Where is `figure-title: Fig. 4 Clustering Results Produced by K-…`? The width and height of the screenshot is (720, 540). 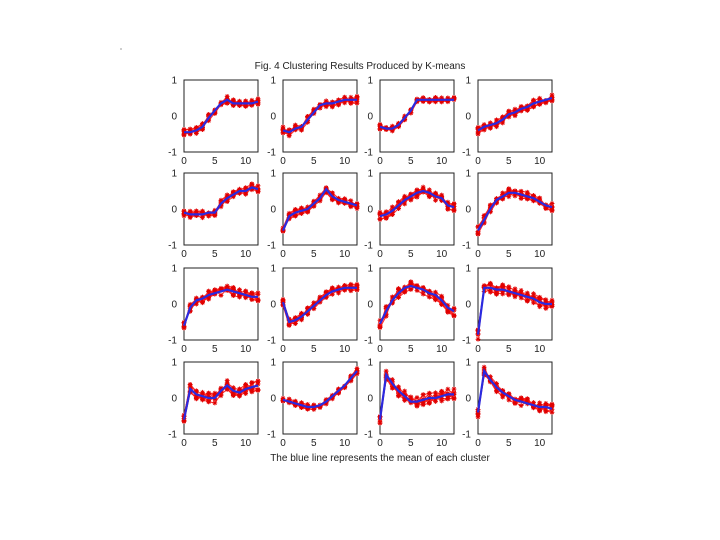
figure-title: Fig. 4 Clustering Results Produced by K-… is located at coordinates (360, 66).